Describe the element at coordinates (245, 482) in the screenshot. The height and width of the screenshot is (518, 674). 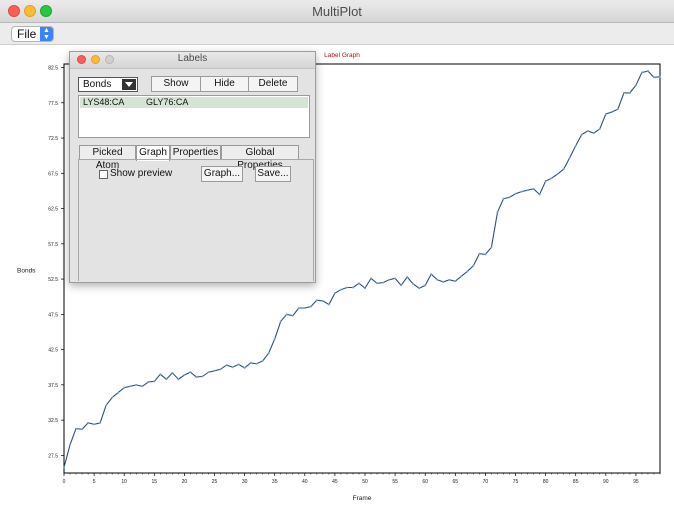
I see `x-tick-label: 30` at that location.